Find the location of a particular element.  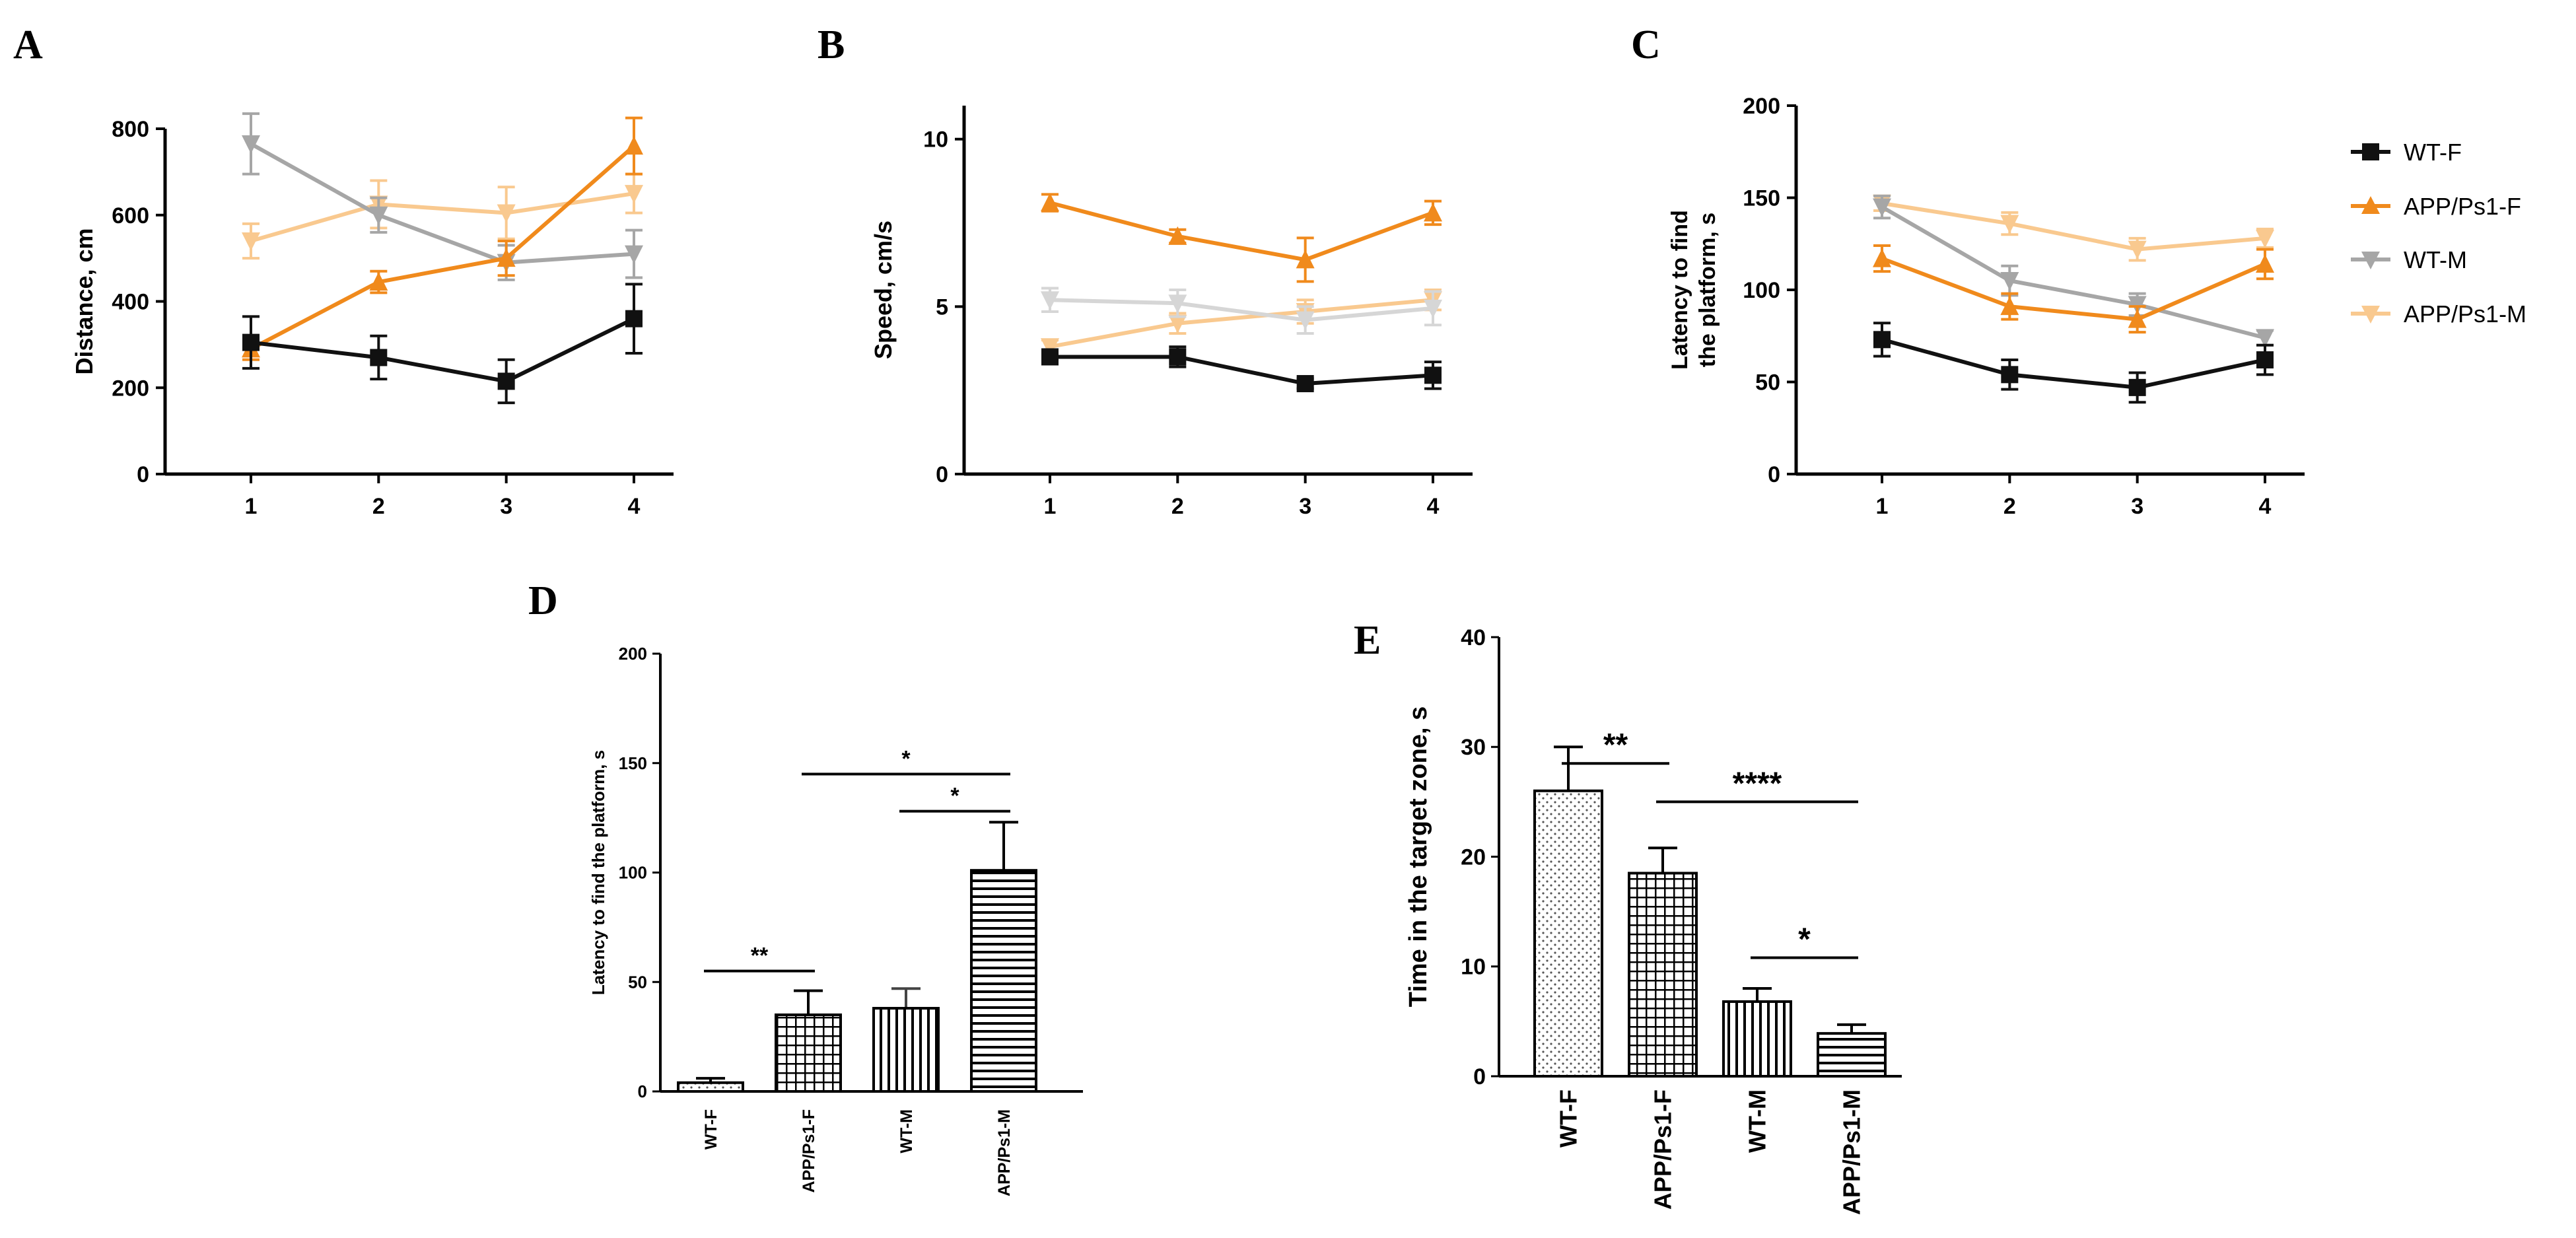

panel-b-series-app-ps1-f is located at coordinates (1242, 238).